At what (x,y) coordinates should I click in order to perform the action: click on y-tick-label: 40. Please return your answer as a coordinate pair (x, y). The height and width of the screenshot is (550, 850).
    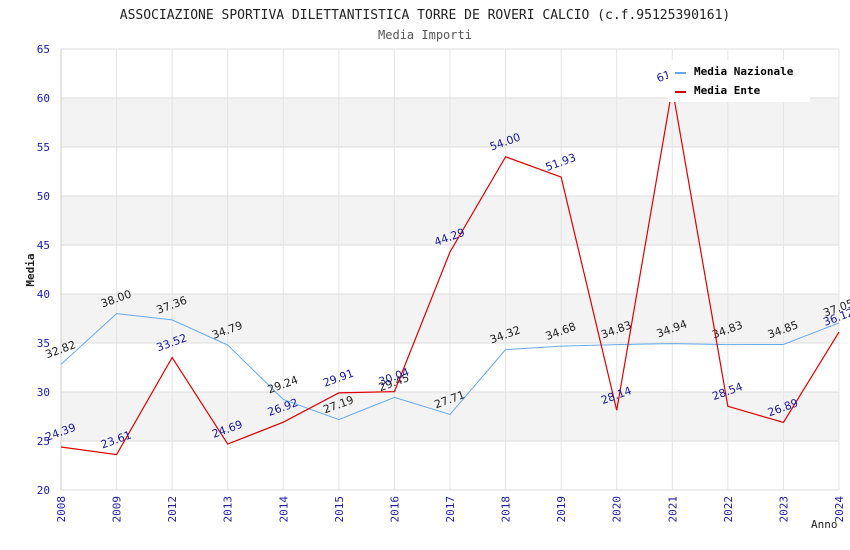
    Looking at the image, I should click on (43, 294).